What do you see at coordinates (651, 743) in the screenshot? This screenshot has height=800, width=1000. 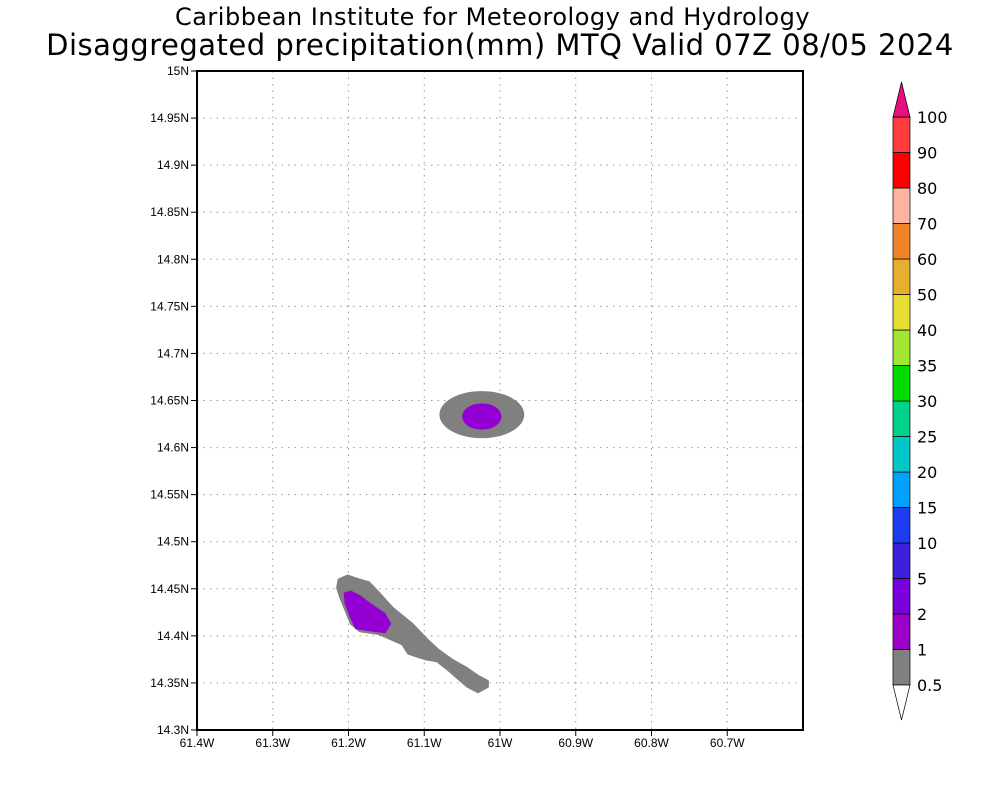 I see `x-tick-label: 60.8W` at bounding box center [651, 743].